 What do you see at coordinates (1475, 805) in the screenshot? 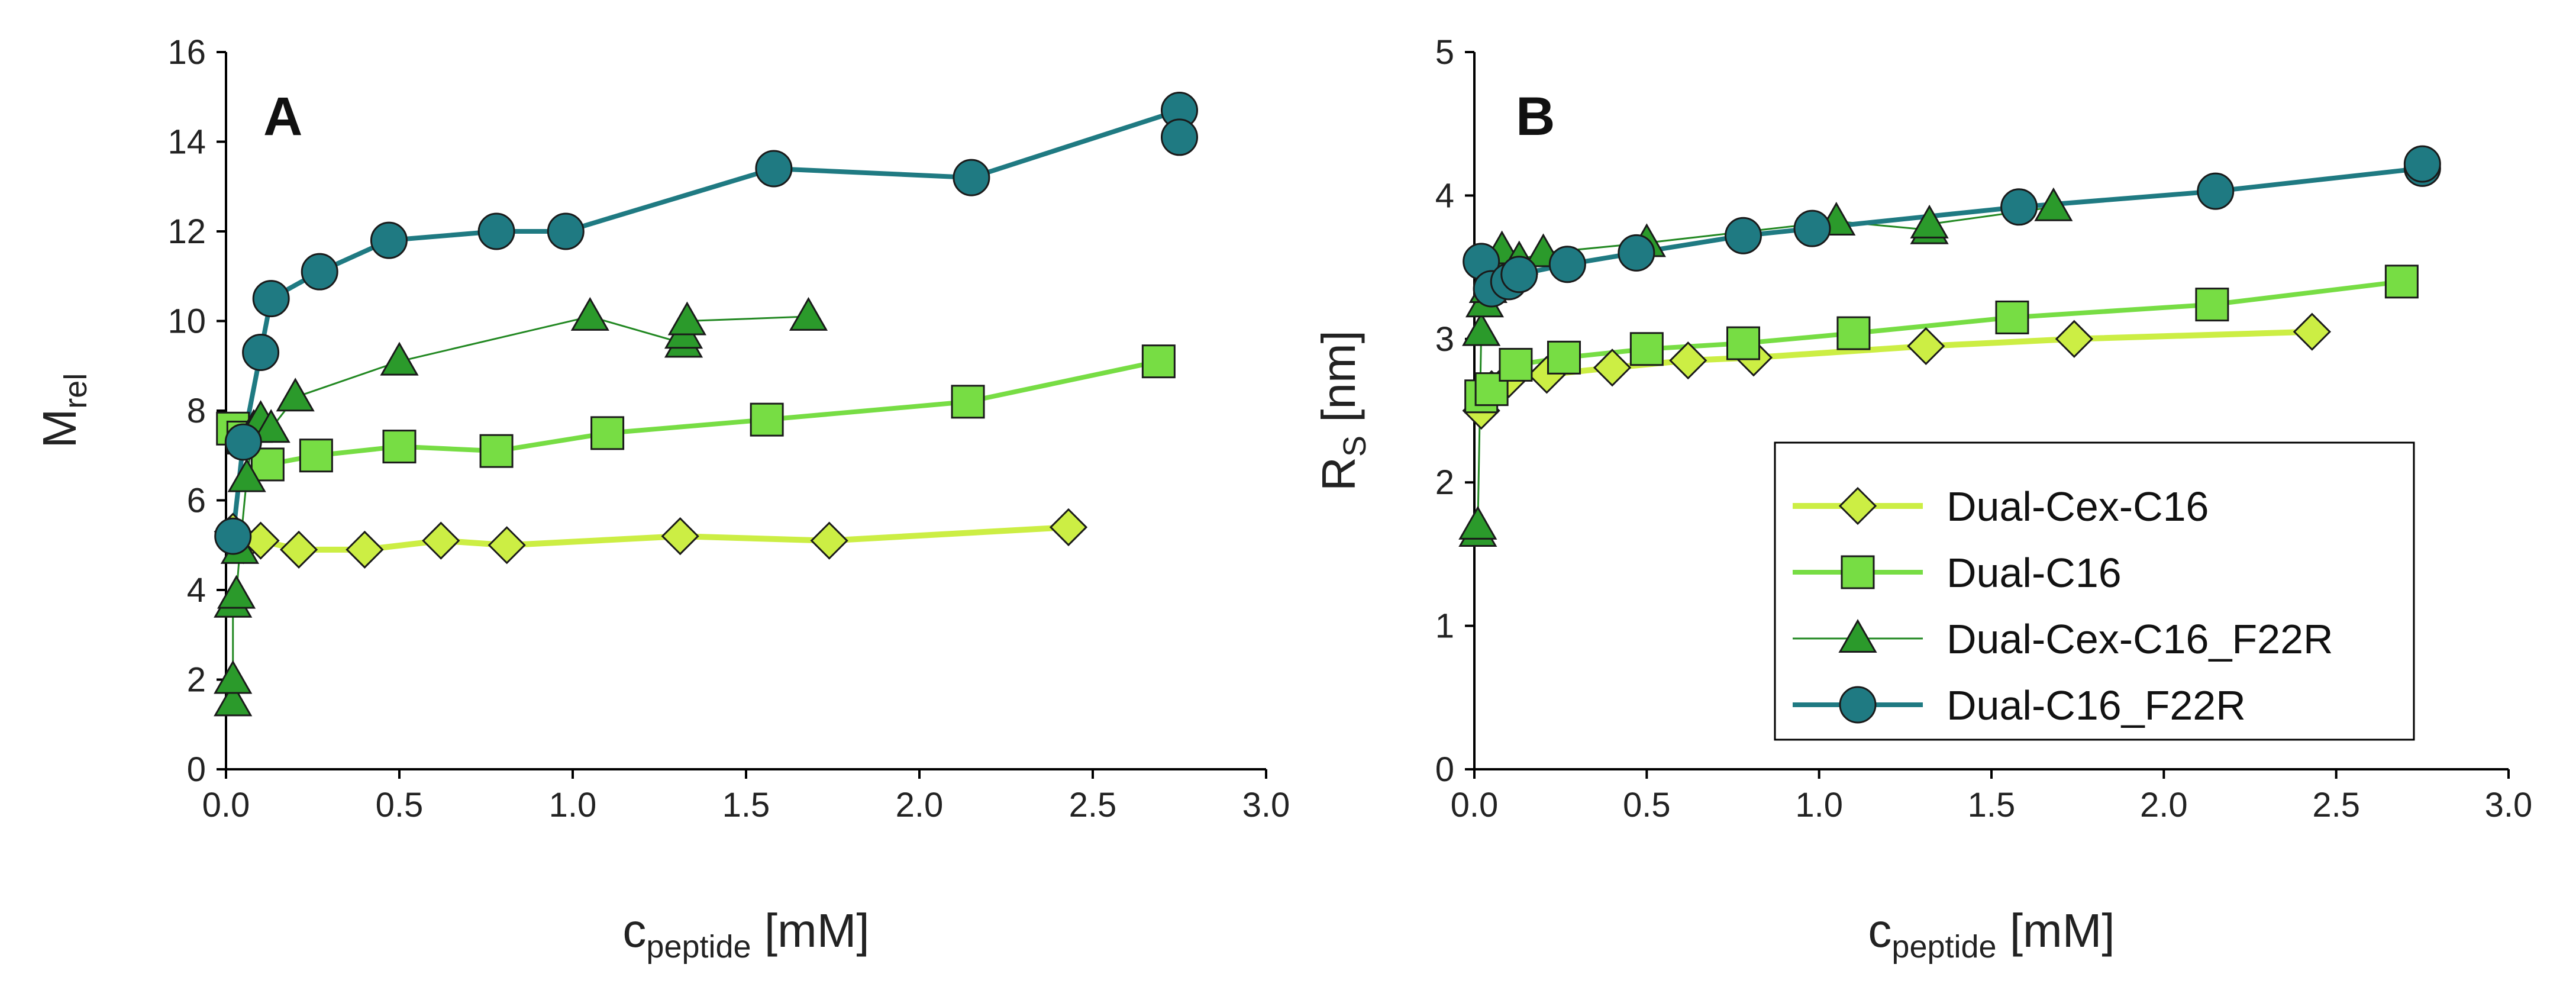
I see `panel-b-x-tick-label: 0.0` at bounding box center [1475, 805].